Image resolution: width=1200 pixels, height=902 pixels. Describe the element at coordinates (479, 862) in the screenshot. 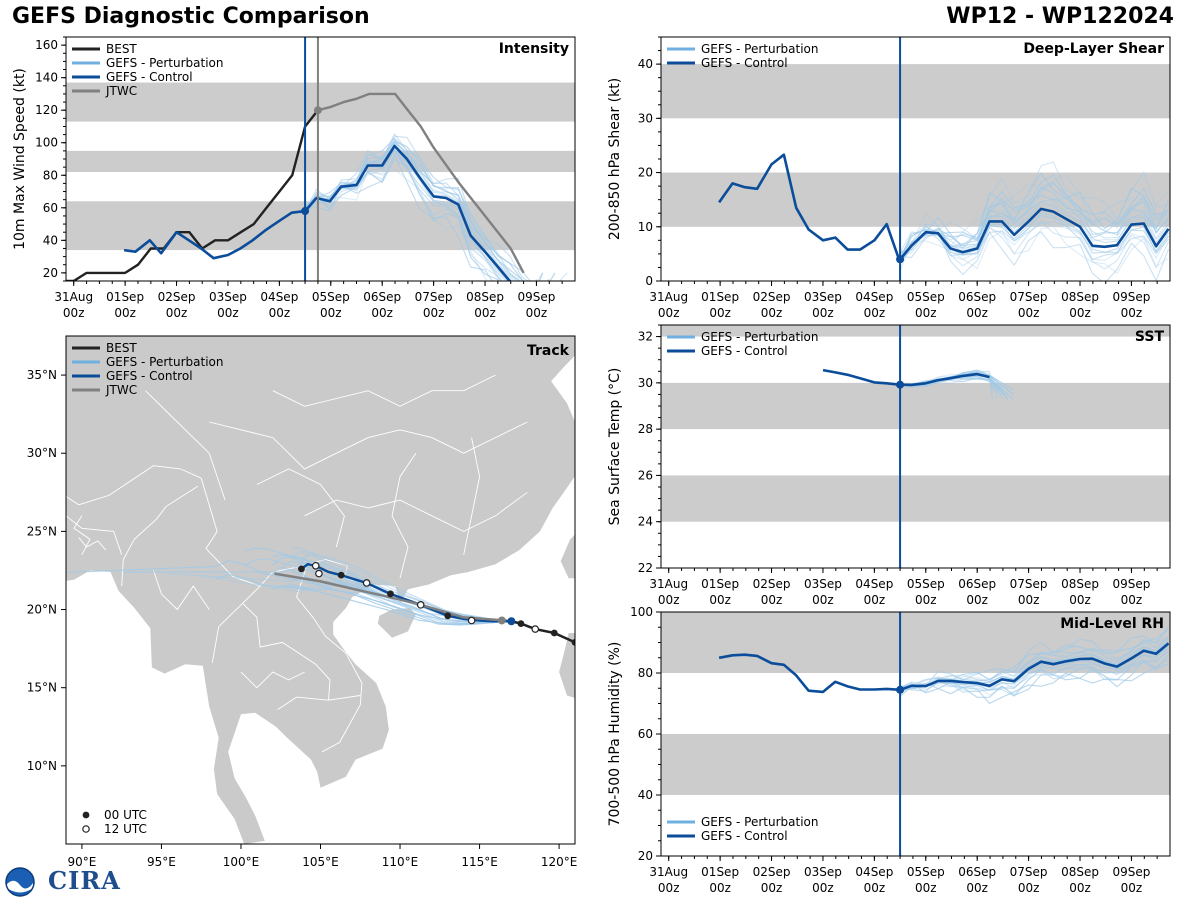

I see `track-xtick-label: 115°E` at that location.